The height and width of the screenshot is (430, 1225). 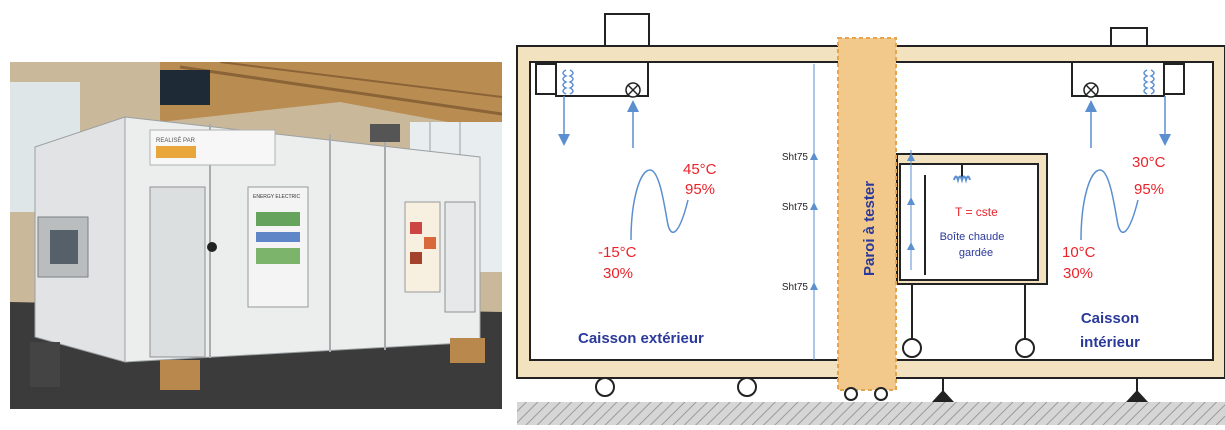 I want to click on test-wall, so click(x=867, y=214).